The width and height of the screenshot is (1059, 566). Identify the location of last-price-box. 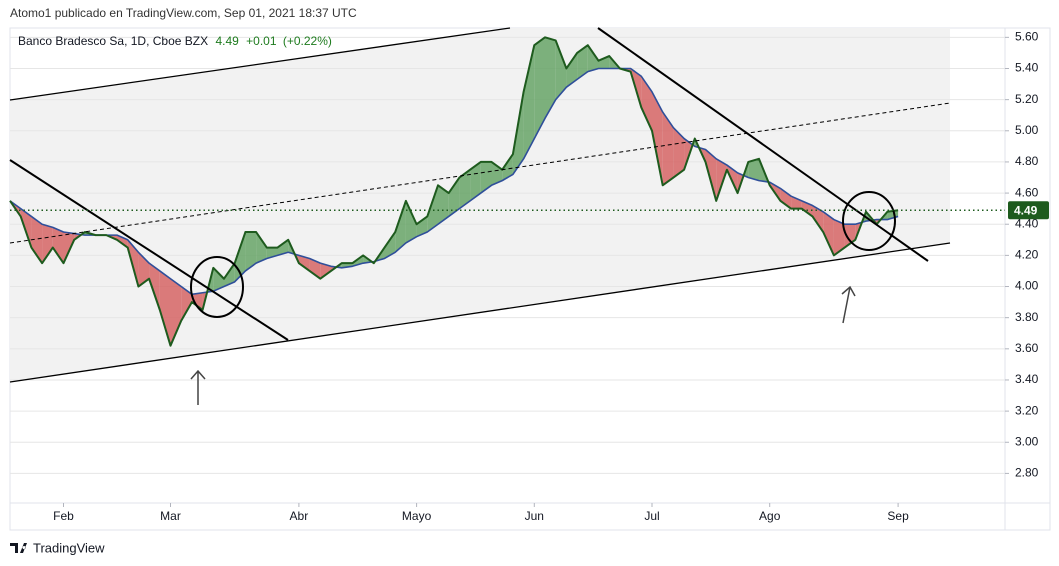
(1028, 210).